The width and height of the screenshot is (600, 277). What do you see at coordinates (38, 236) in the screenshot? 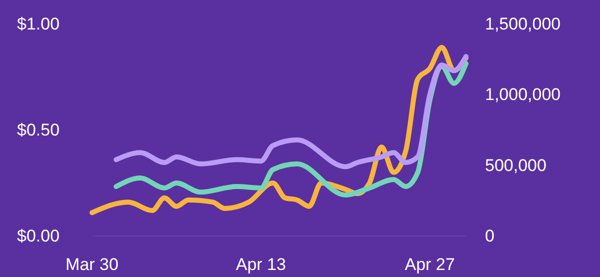
I see `y-tick-label: $0.00` at bounding box center [38, 236].